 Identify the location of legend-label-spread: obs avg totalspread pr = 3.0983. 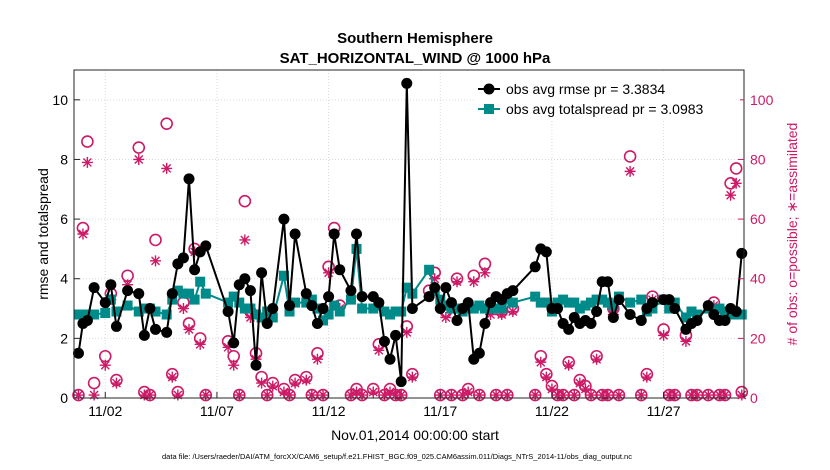
(605, 109).